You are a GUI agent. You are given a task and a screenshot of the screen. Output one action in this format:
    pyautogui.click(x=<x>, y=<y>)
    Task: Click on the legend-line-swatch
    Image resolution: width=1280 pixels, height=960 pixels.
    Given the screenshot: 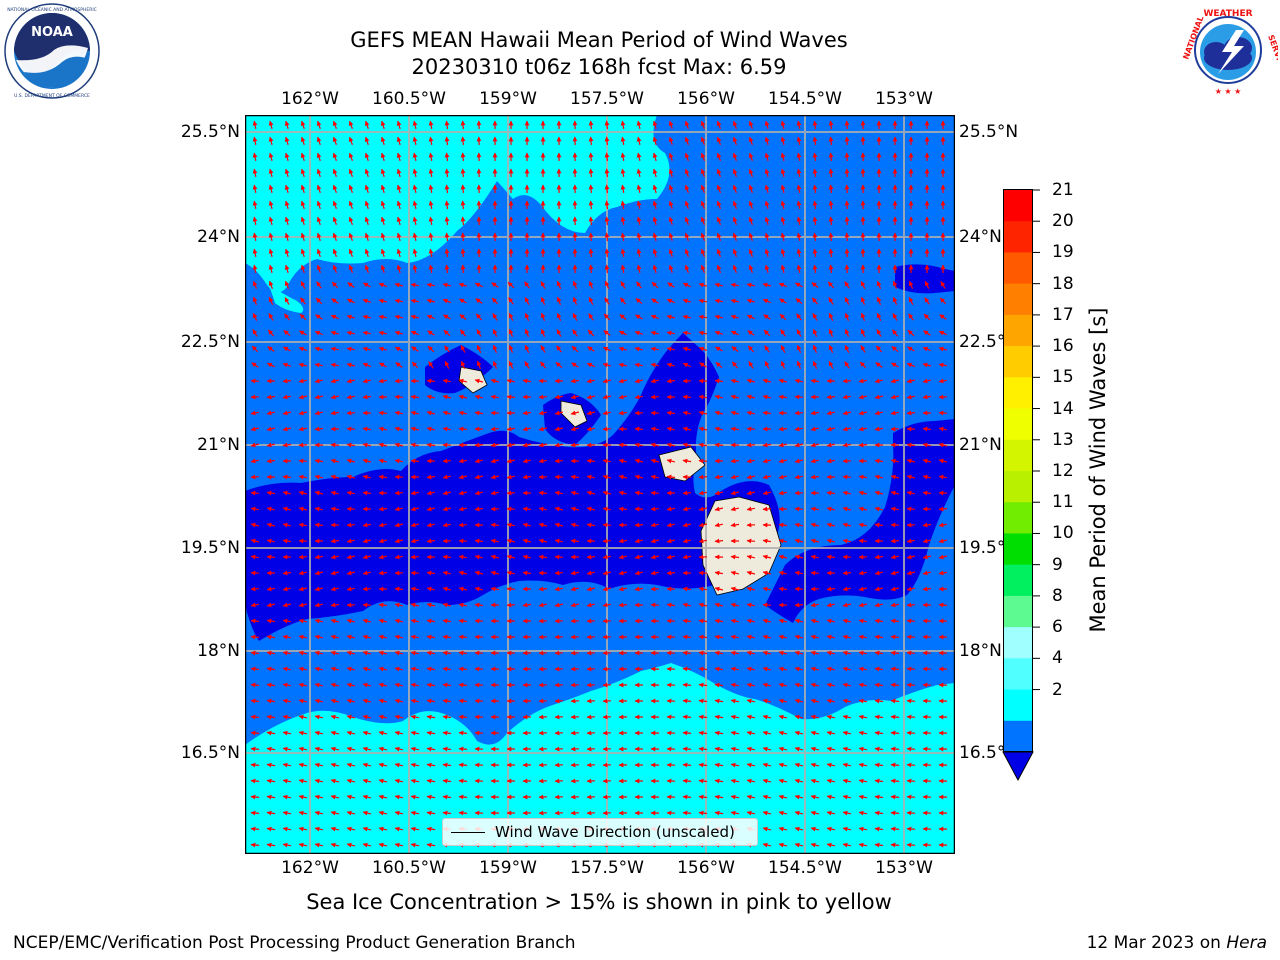 What is the action you would take?
    pyautogui.click(x=468, y=832)
    